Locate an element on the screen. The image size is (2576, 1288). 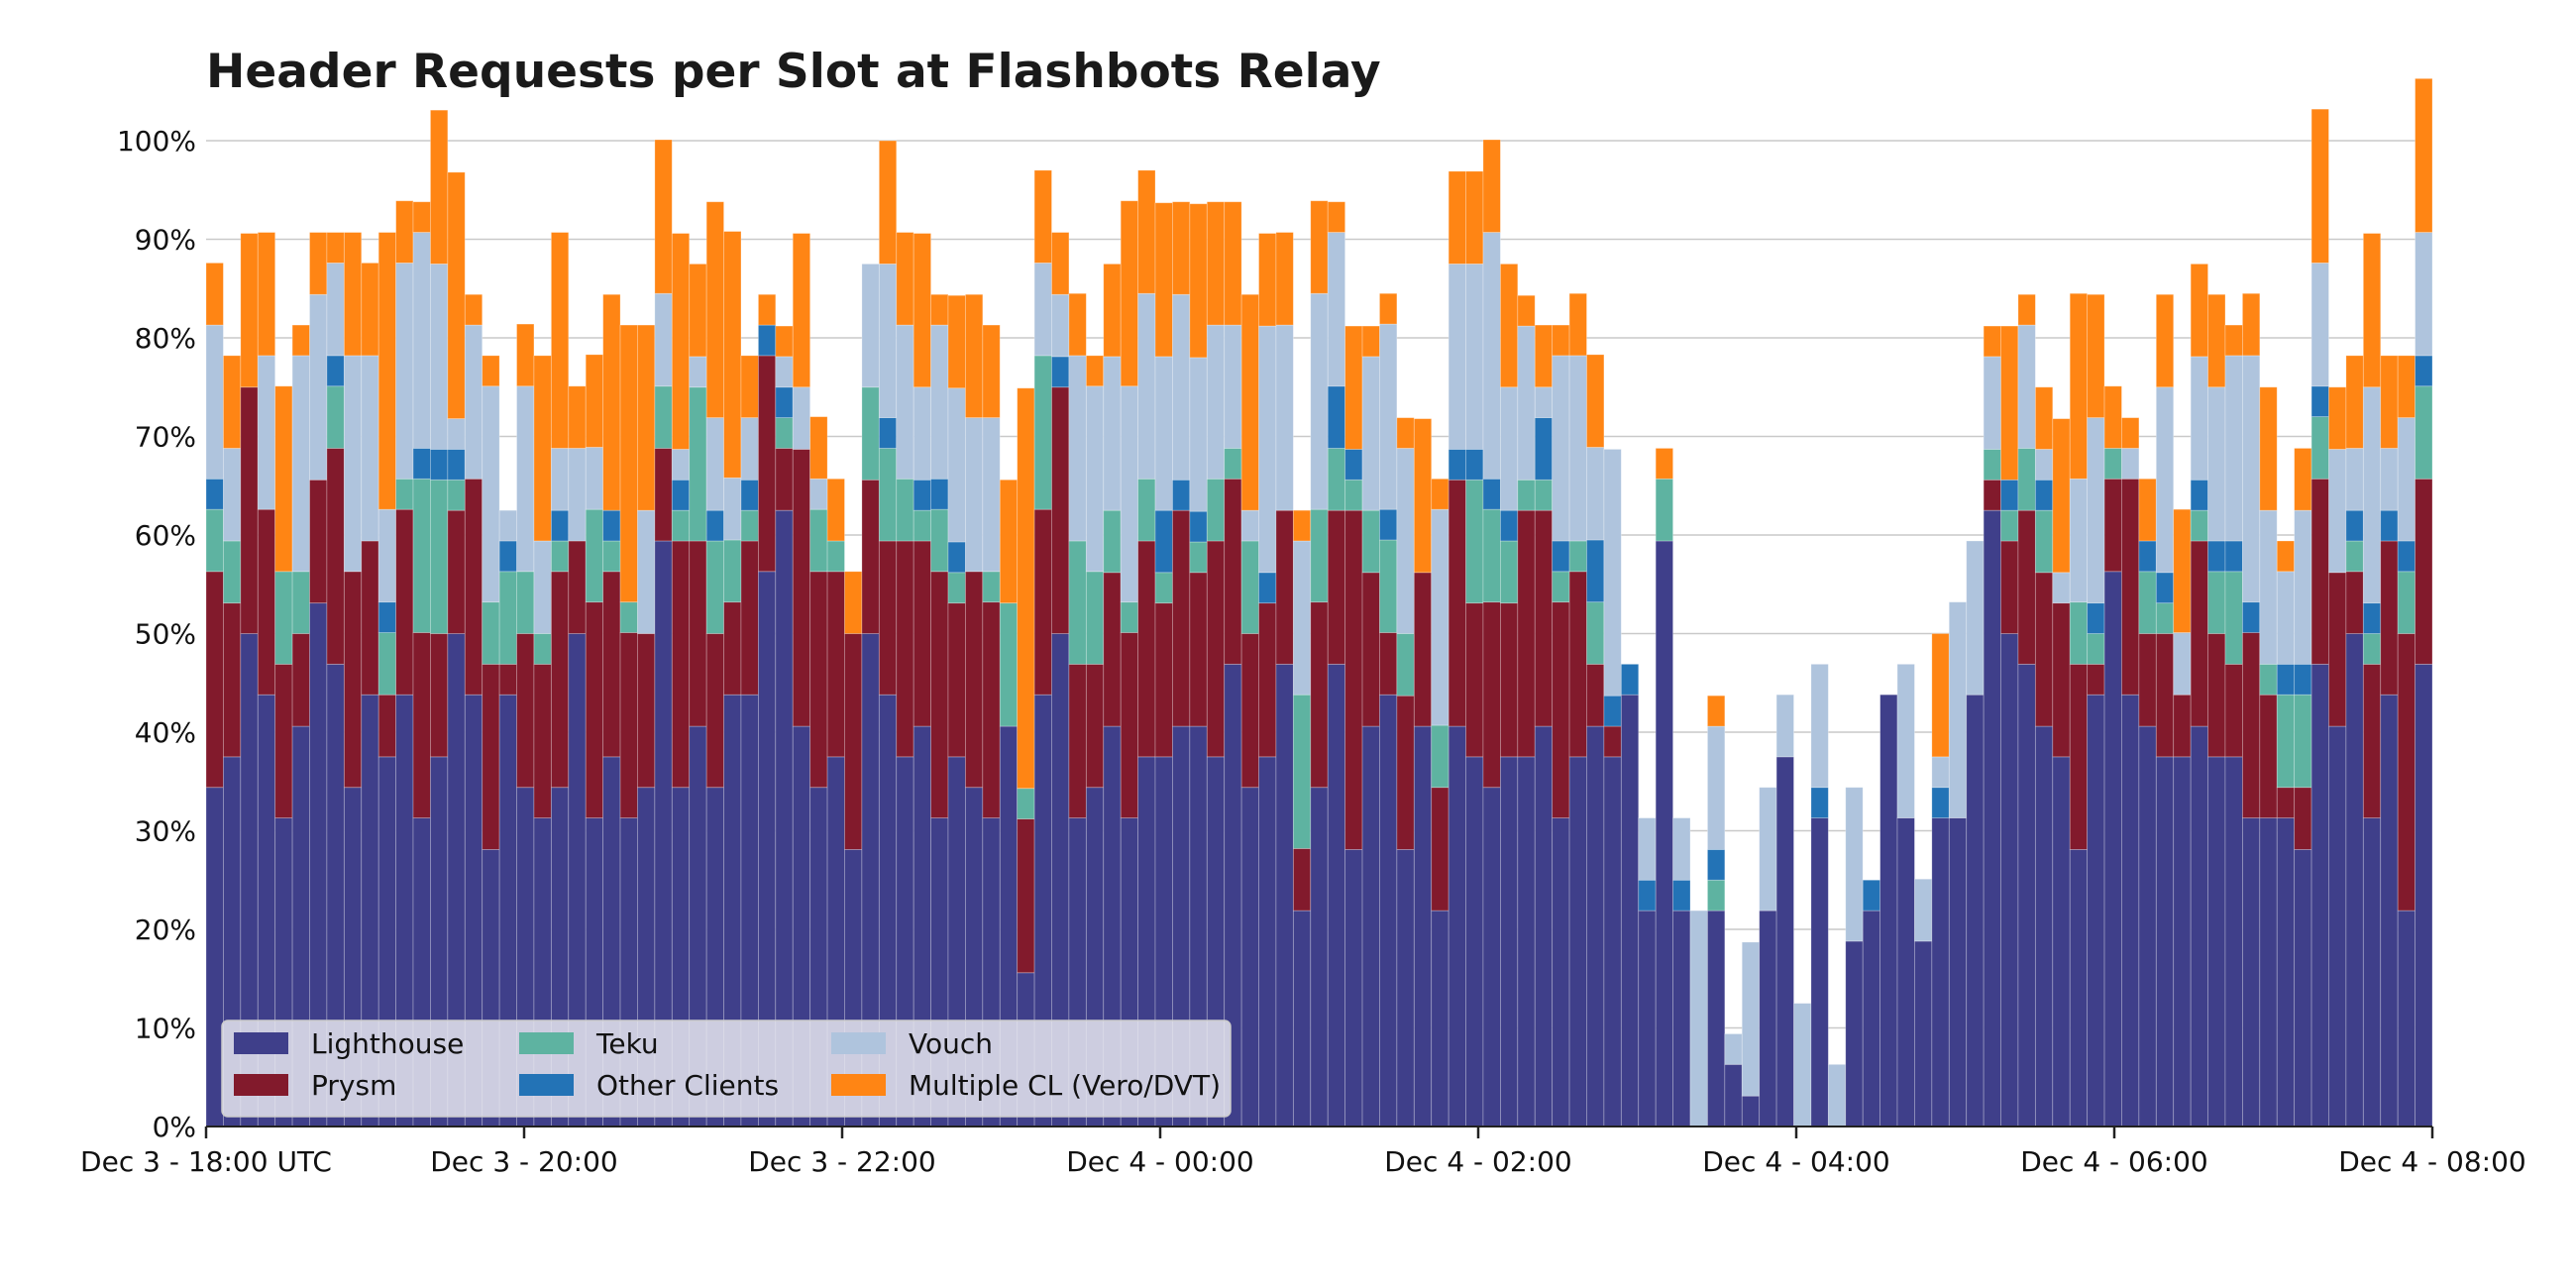
y-tick-label: 0% is located at coordinates (175, 1127).